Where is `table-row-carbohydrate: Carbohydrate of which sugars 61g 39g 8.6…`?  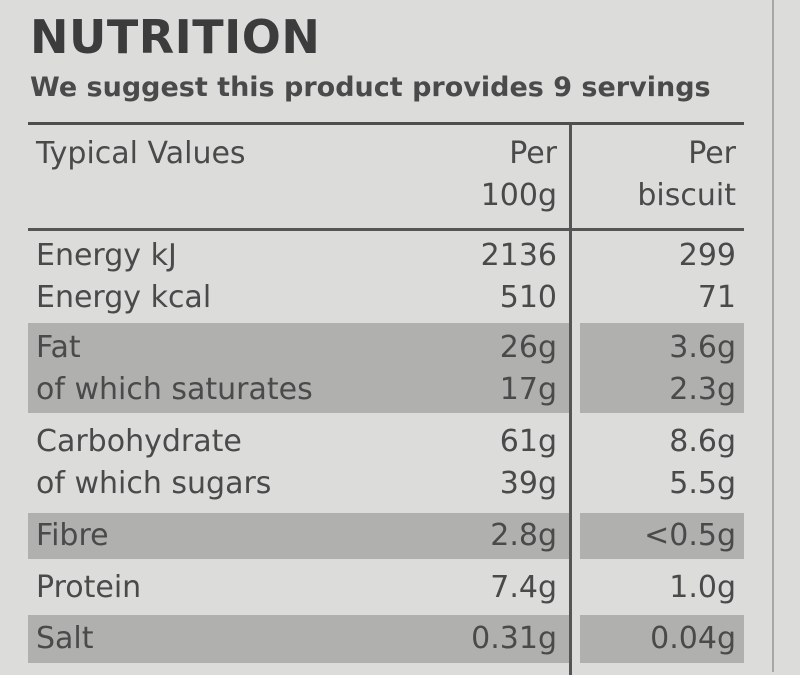 table-row-carbohydrate: Carbohydrate of which sugars 61g 39g 8.6… is located at coordinates (386, 465).